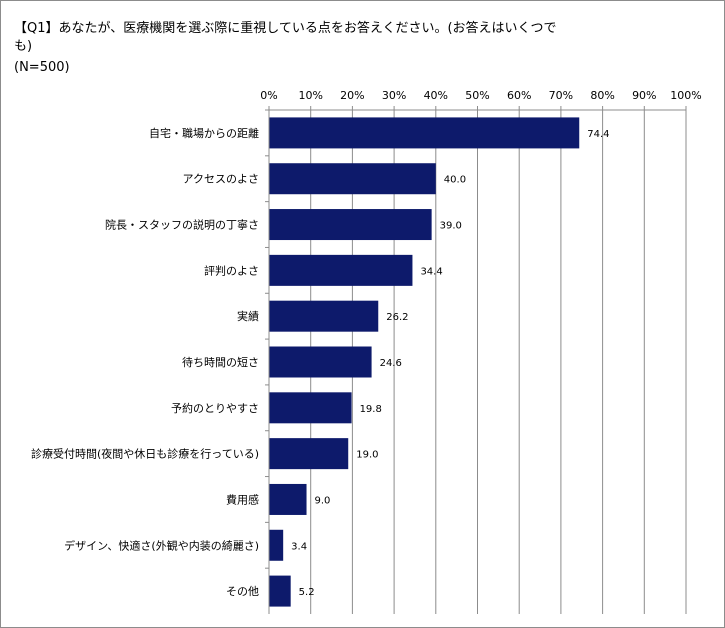  I want to click on data-label: 19.0, so click(367, 455).